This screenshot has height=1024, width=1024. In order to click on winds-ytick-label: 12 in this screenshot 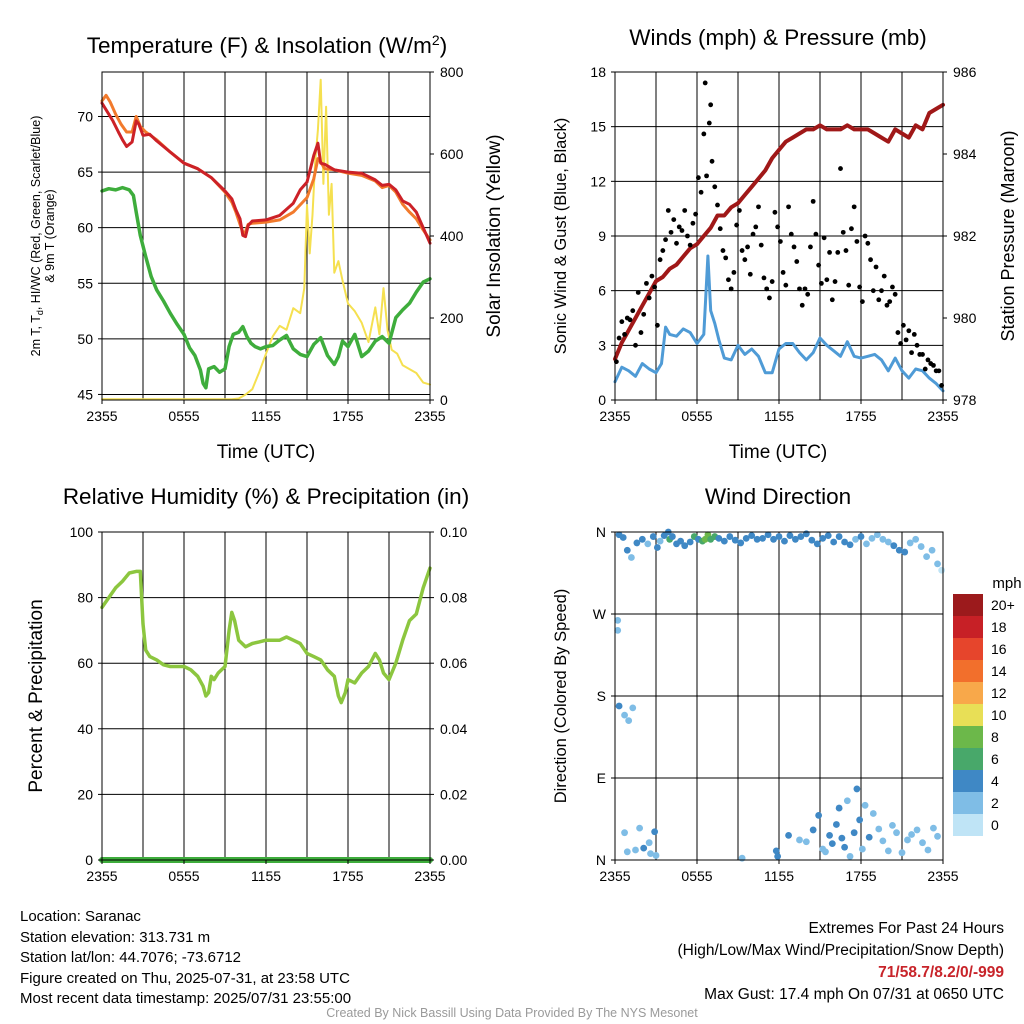, I will do `click(598, 181)`.